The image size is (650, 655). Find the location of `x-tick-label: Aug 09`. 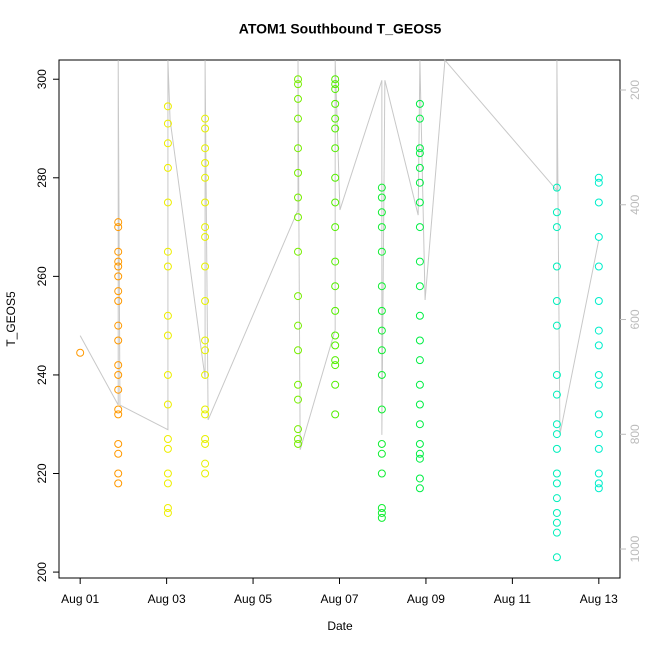

x-tick-label: Aug 09 is located at coordinates (426, 599).